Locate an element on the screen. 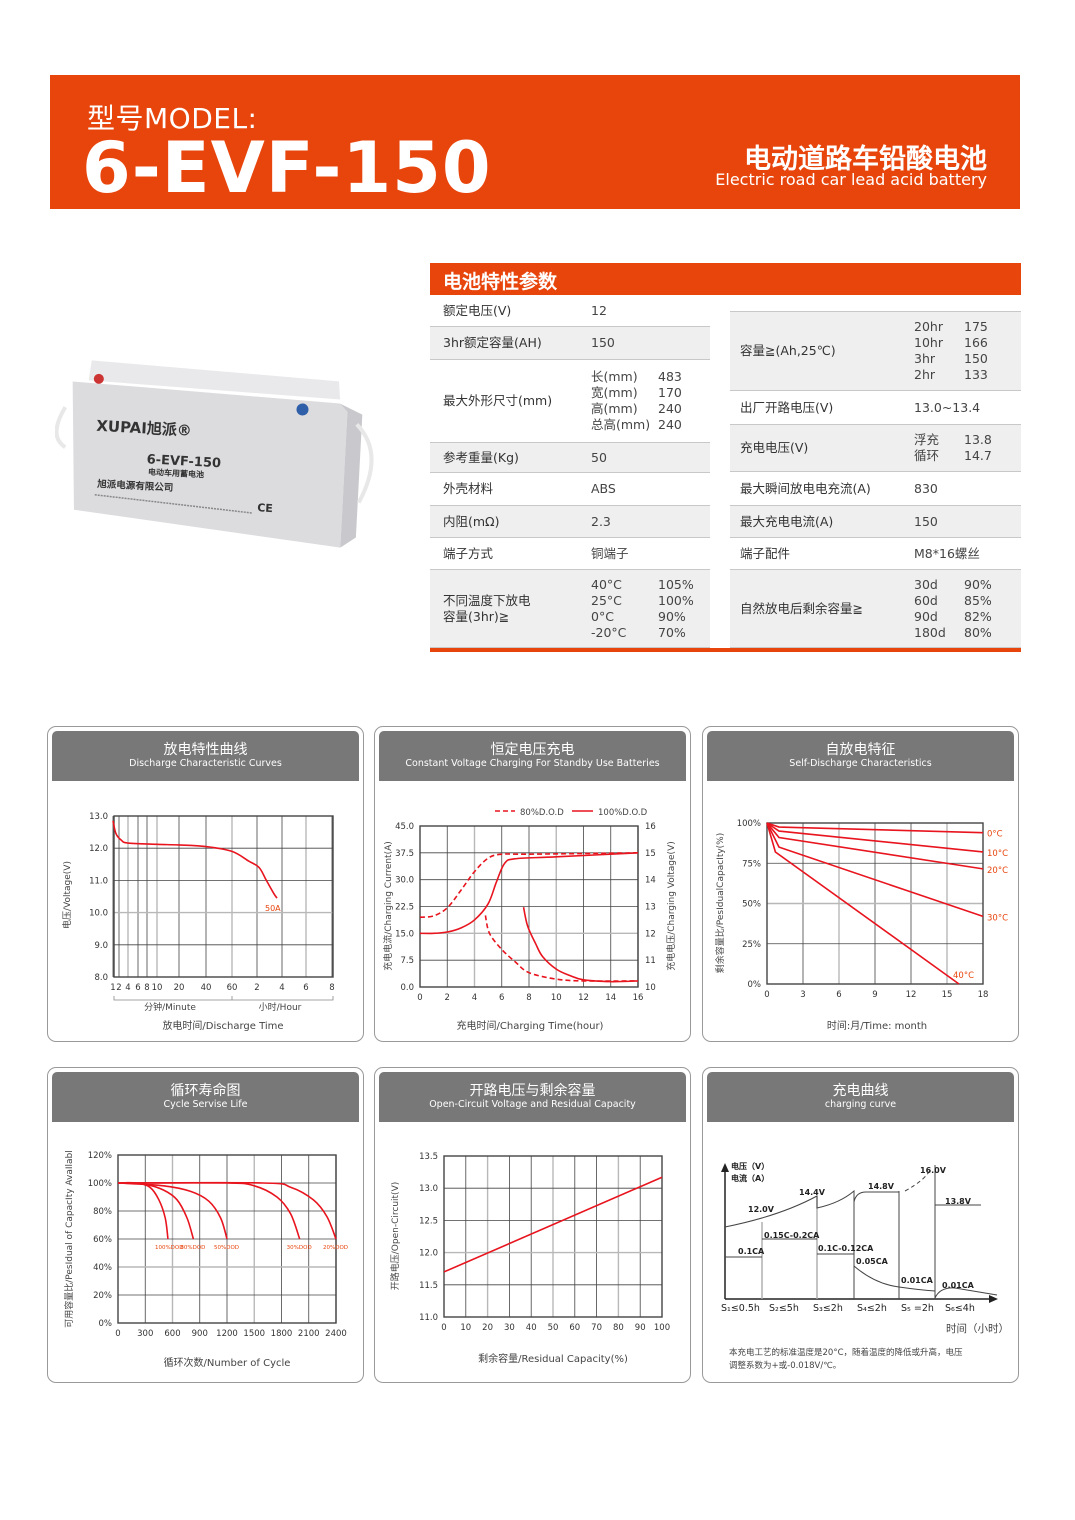 Image resolution: width=1075 pixels, height=1520 pixels. current-curve is located at coordinates (861, 1268).